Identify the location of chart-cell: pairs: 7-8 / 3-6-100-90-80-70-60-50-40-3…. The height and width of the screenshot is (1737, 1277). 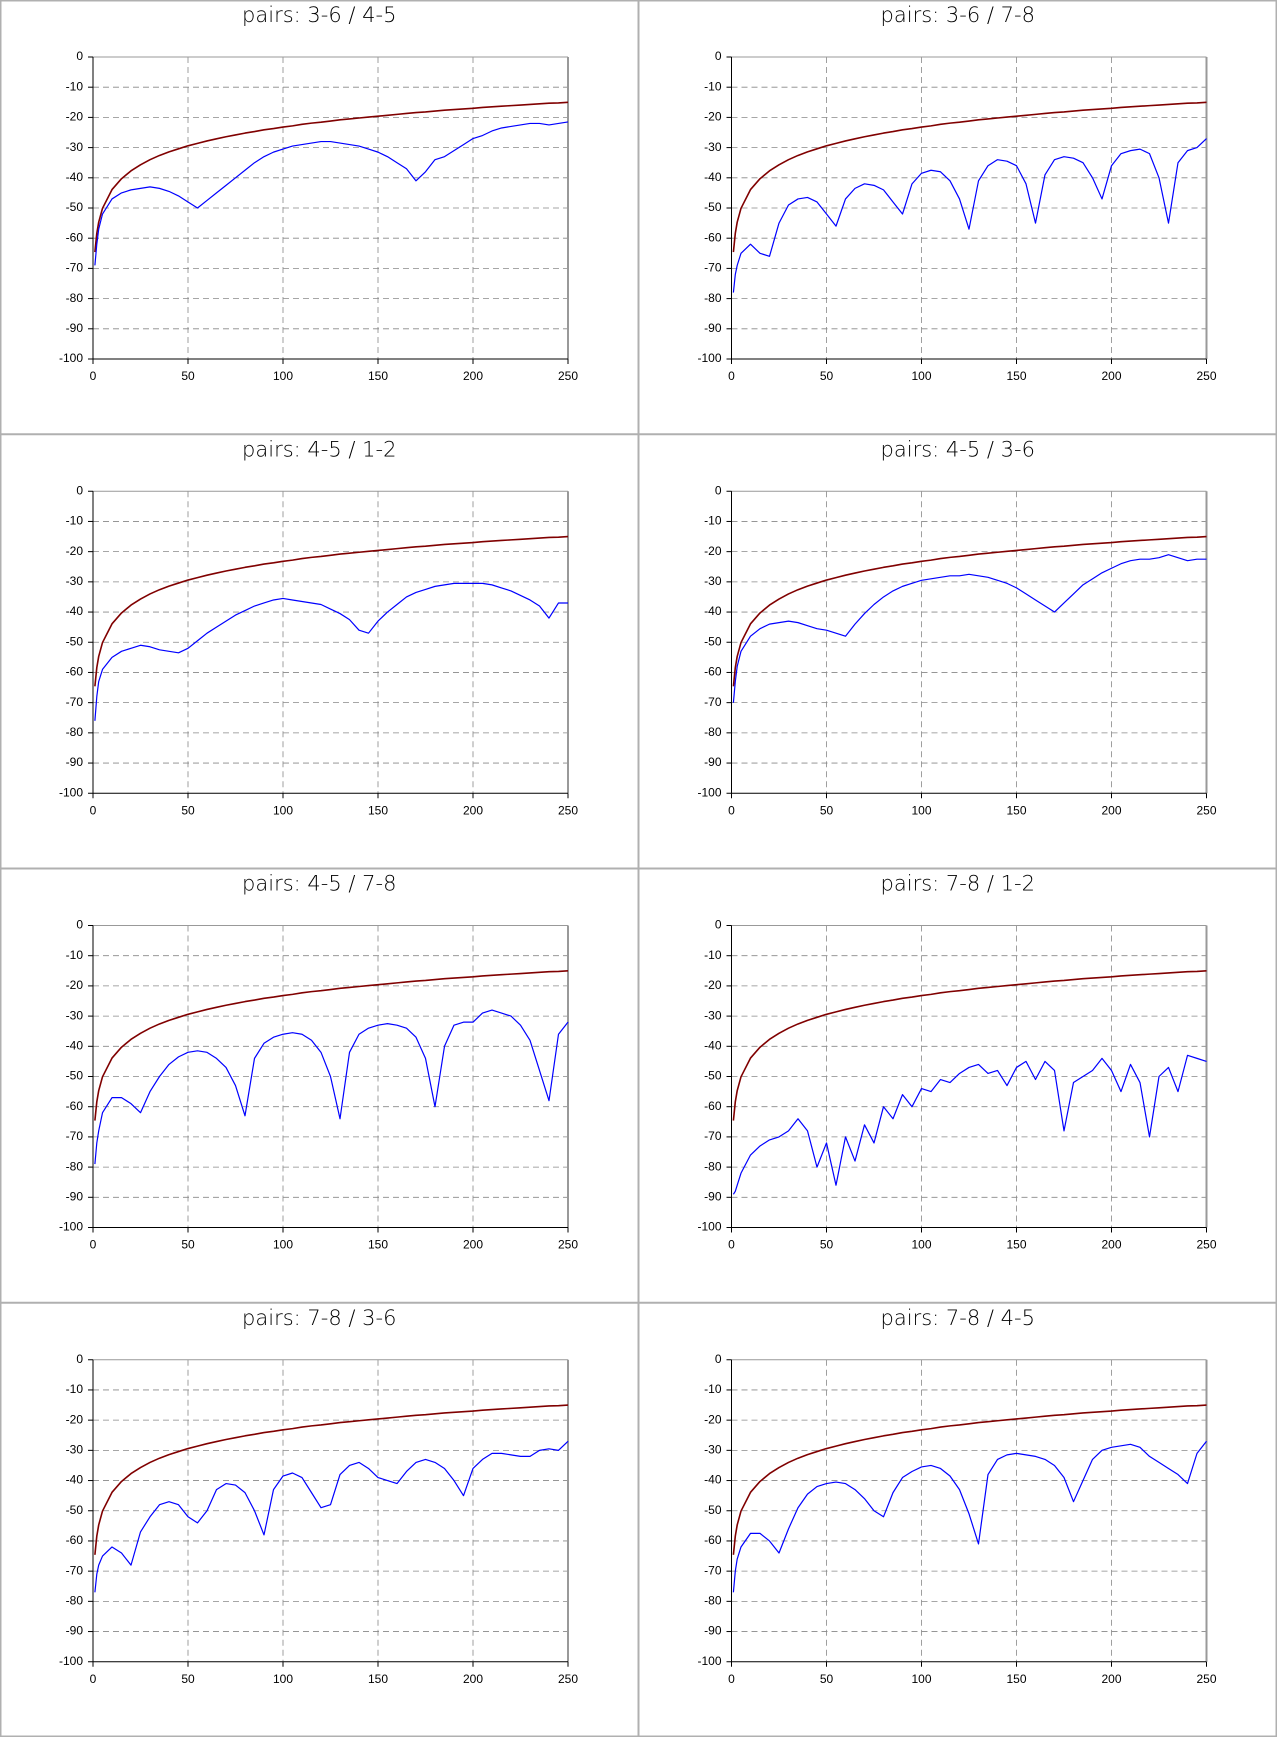
(318, 1496).